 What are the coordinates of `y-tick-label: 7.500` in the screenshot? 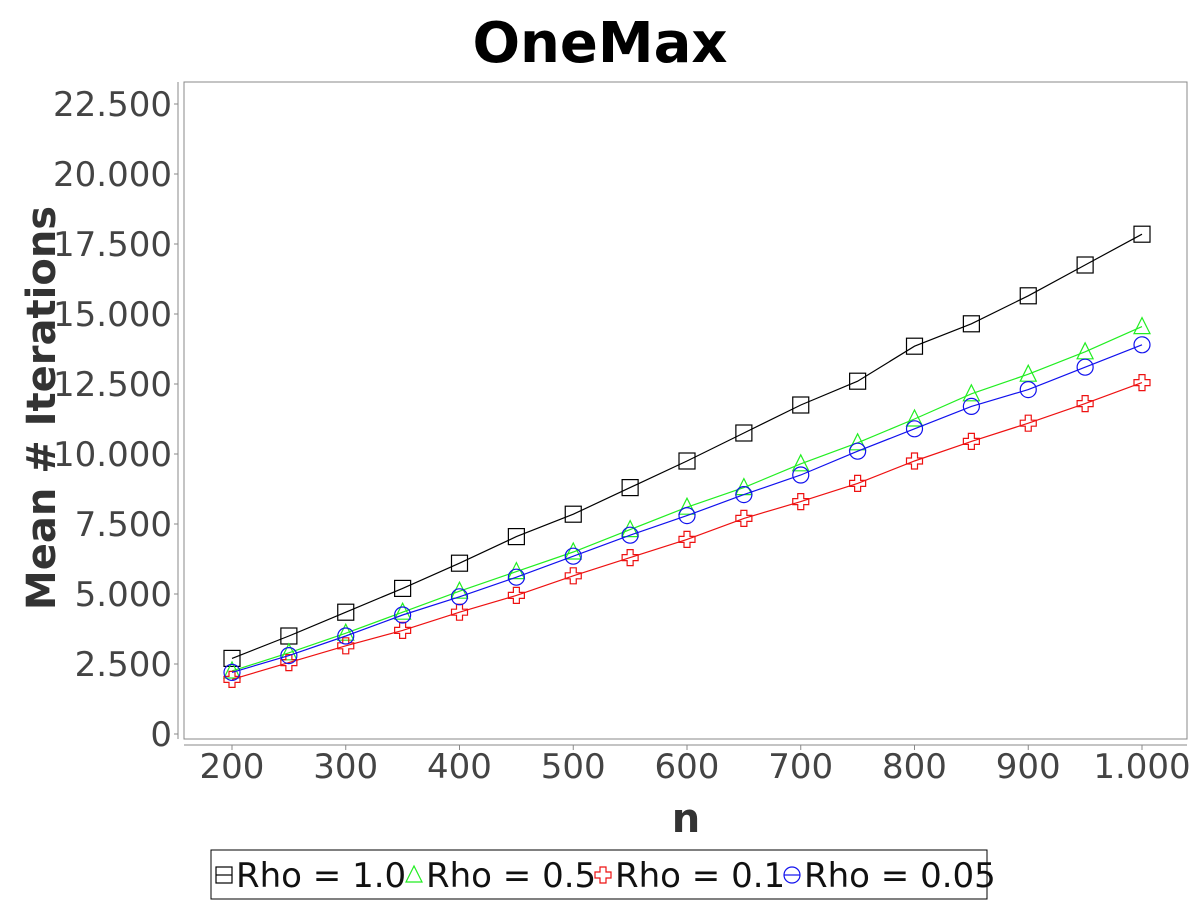 It's located at (123, 525).